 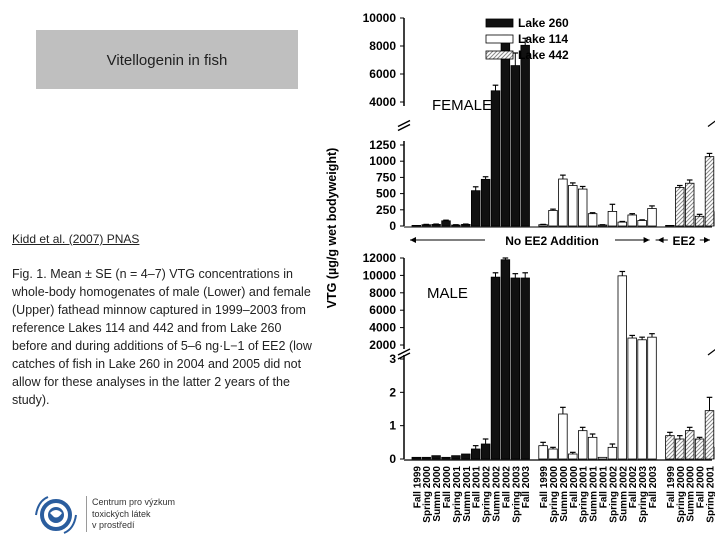 I want to click on y-tick-label: 8000, so click(x=382, y=293).